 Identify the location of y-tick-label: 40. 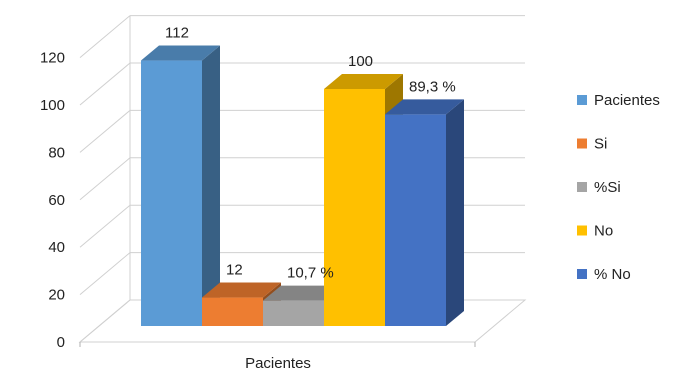
(56, 247).